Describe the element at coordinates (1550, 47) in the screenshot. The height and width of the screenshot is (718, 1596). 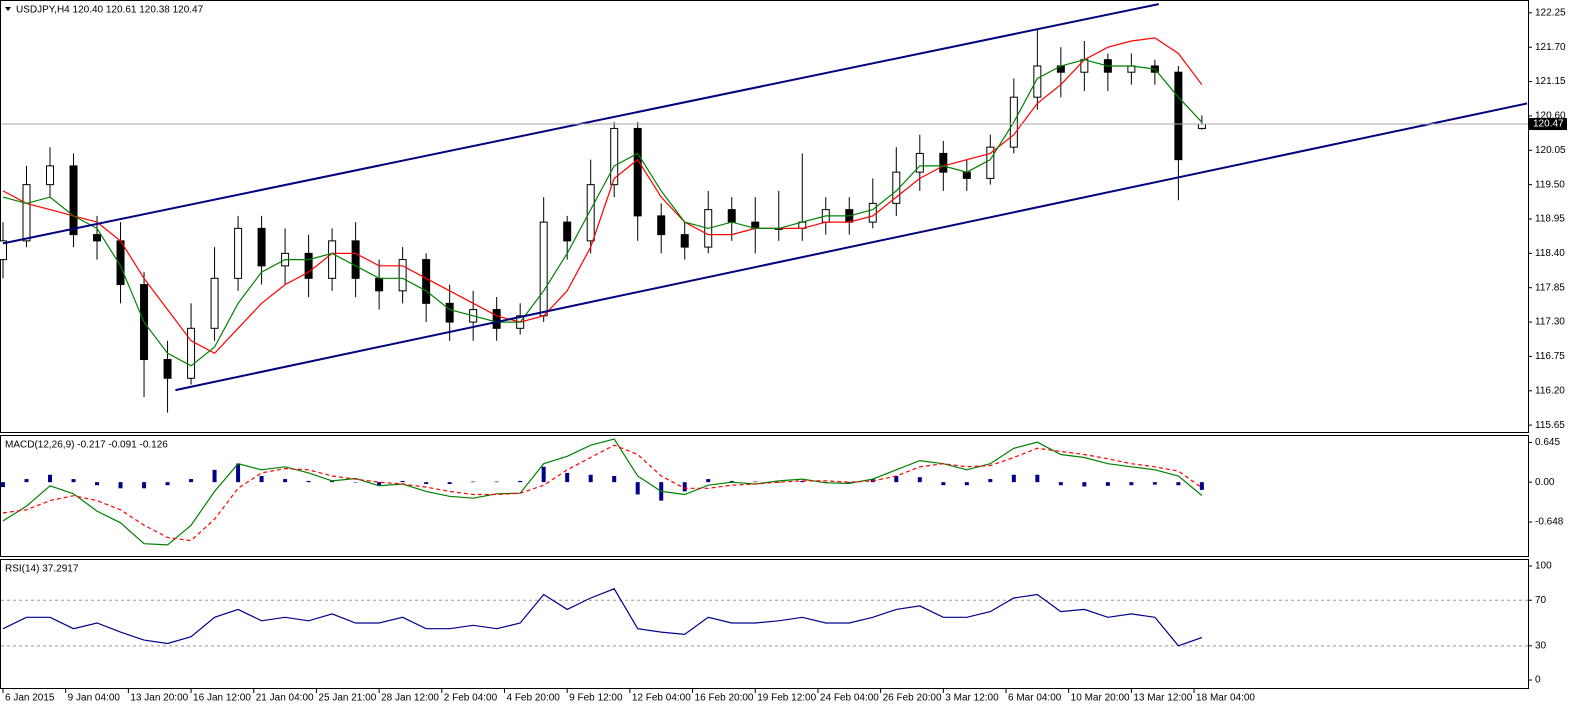
I see `y-tick-label: 121.70` at that location.